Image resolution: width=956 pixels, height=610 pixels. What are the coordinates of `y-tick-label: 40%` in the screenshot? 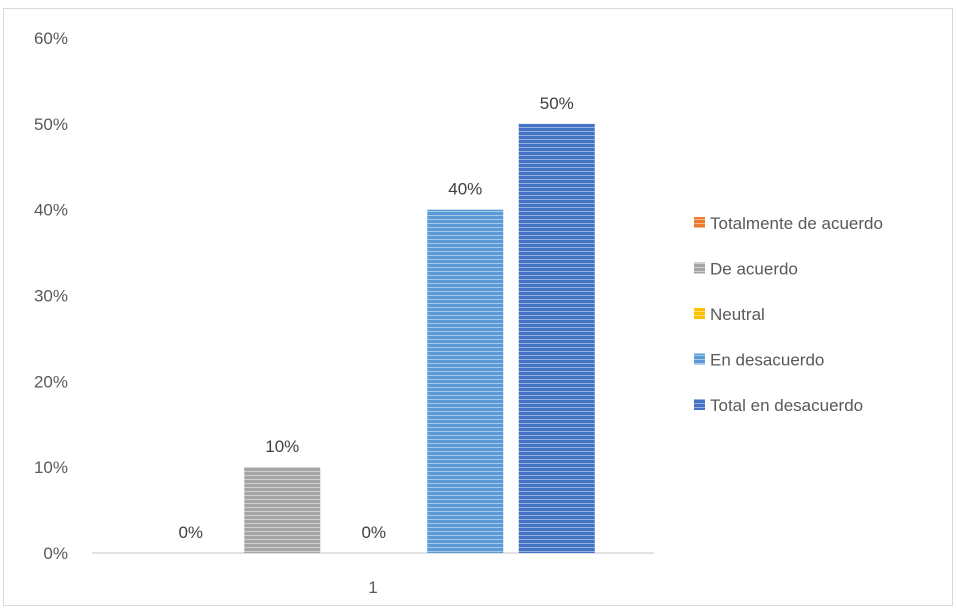 It's located at (51, 210).